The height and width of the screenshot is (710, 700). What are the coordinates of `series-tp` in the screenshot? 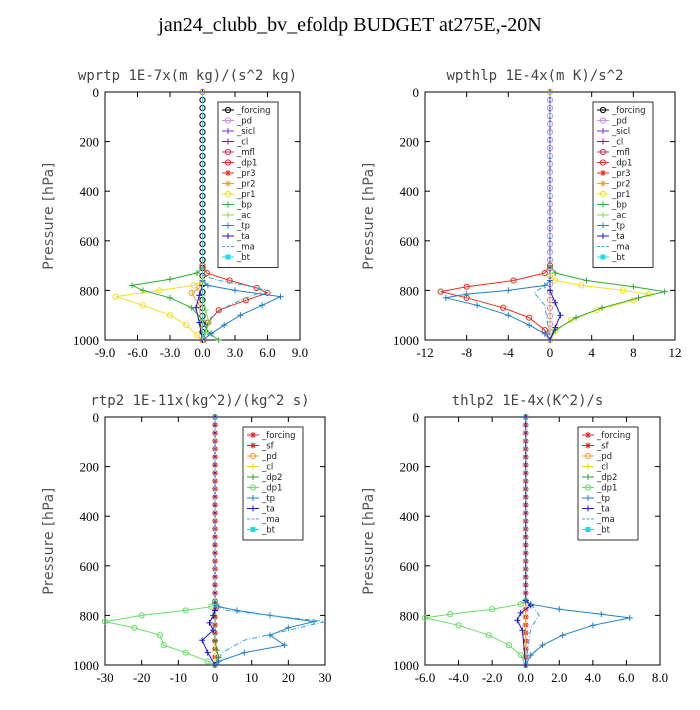 It's located at (497, 216).